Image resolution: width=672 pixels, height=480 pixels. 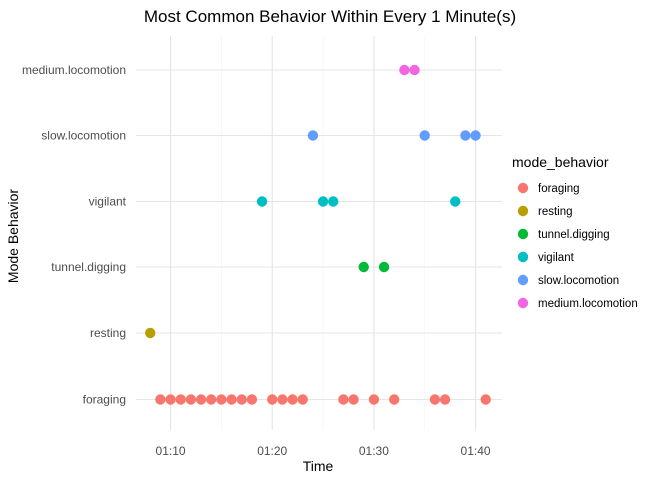 I want to click on data-point-resting, so click(x=150, y=333).